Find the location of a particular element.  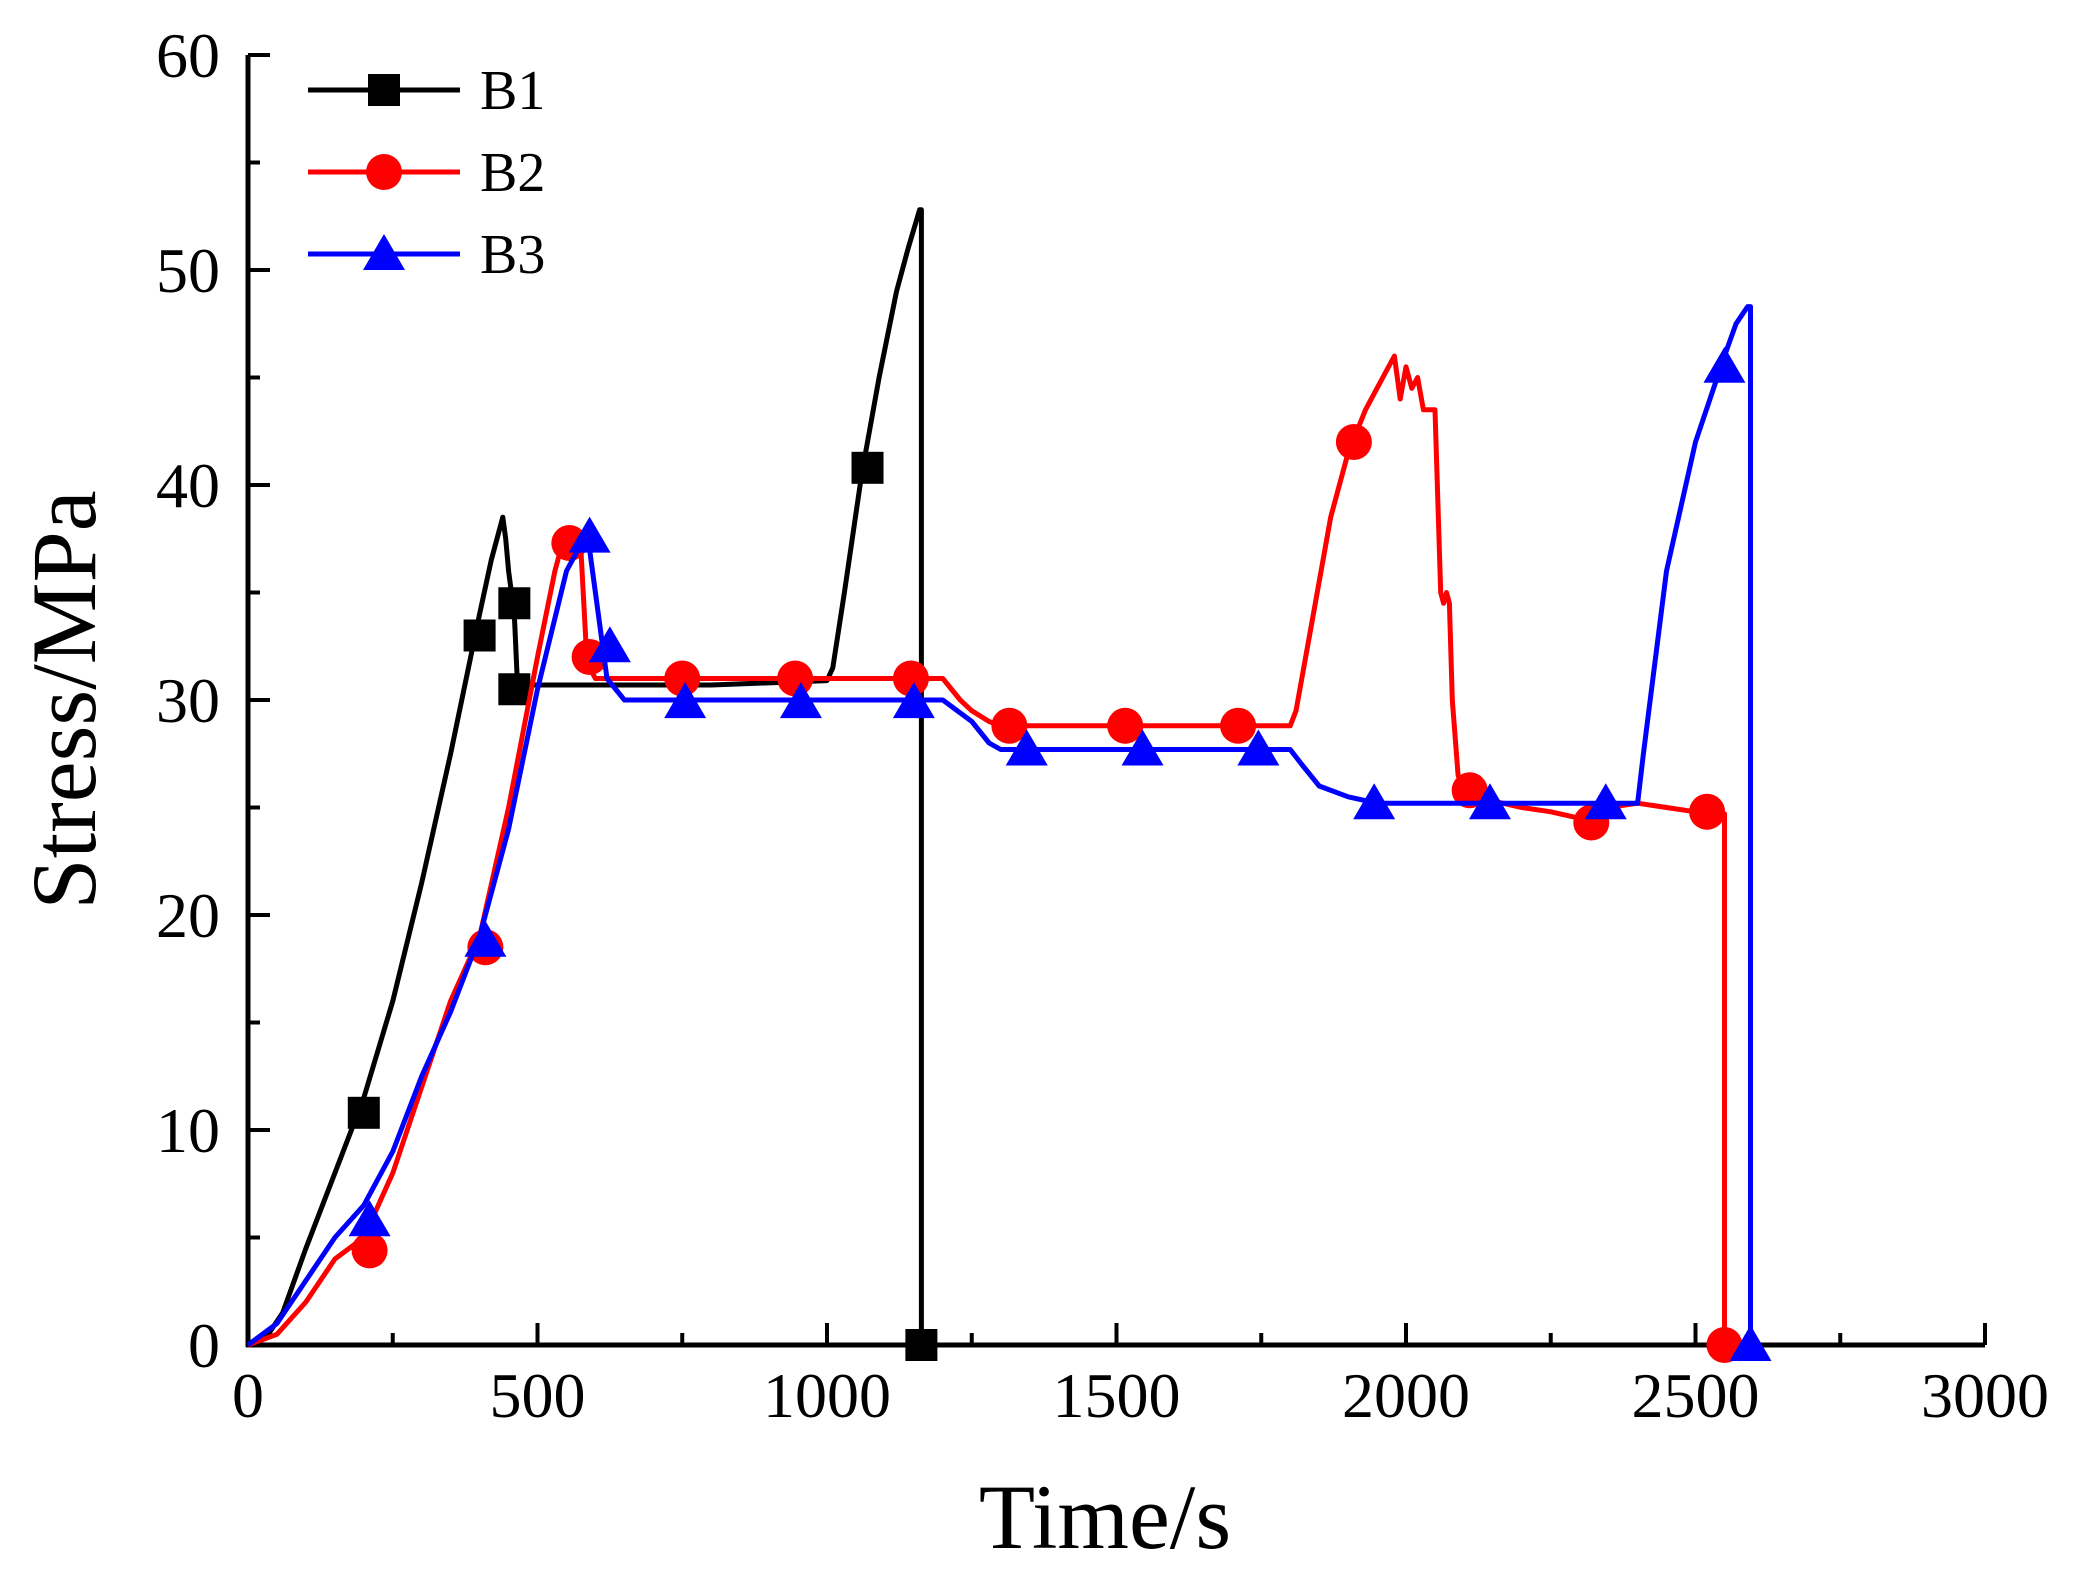

y-tick-label: 20 is located at coordinates (188, 915).